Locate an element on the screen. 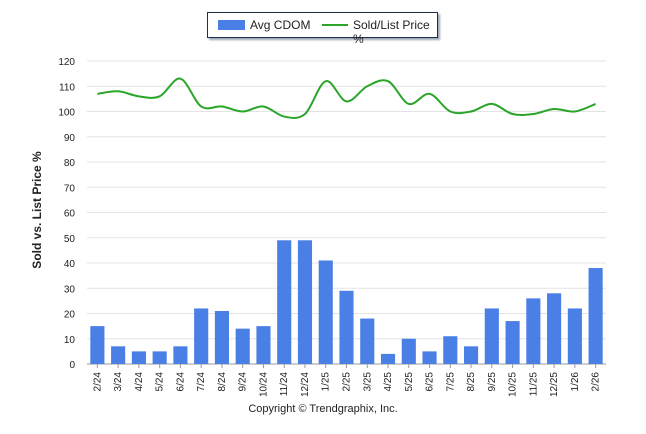  legend-label-avg-cdom: Avg CDOM is located at coordinates (280, 25).